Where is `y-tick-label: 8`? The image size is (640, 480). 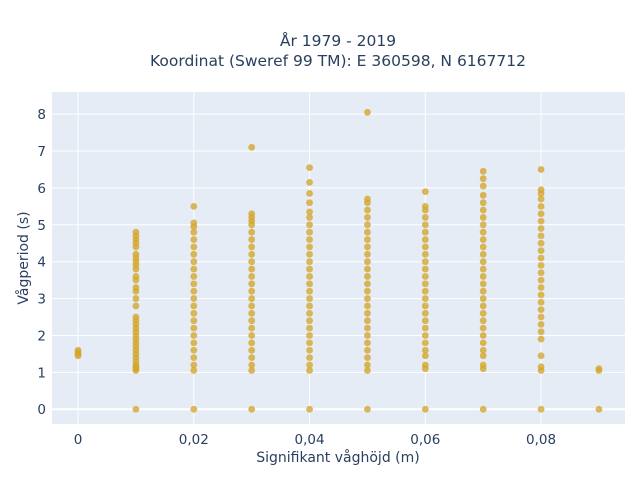
y-tick-label: 8 is located at coordinates (41, 115).